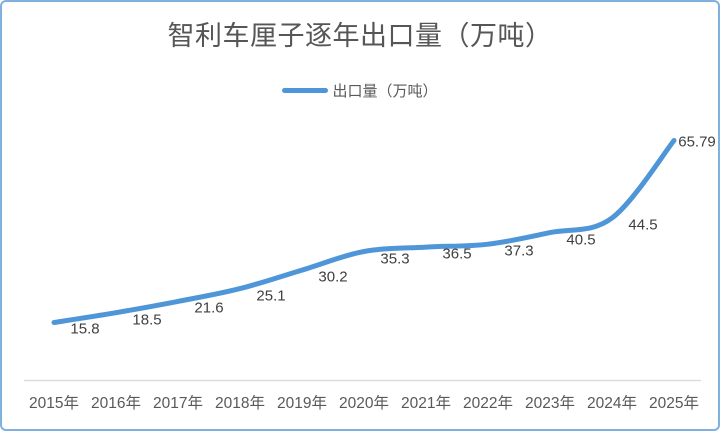  I want to click on data-label: 65.79, so click(697, 142).